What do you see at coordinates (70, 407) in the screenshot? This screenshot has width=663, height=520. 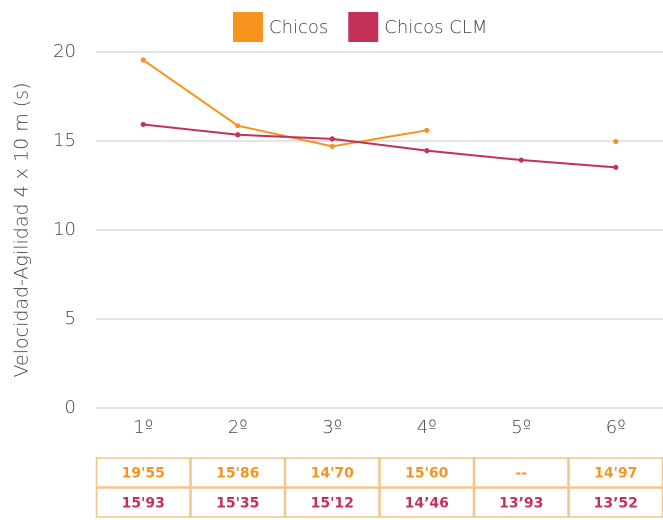 I see `y-tick-label: 0` at bounding box center [70, 407].